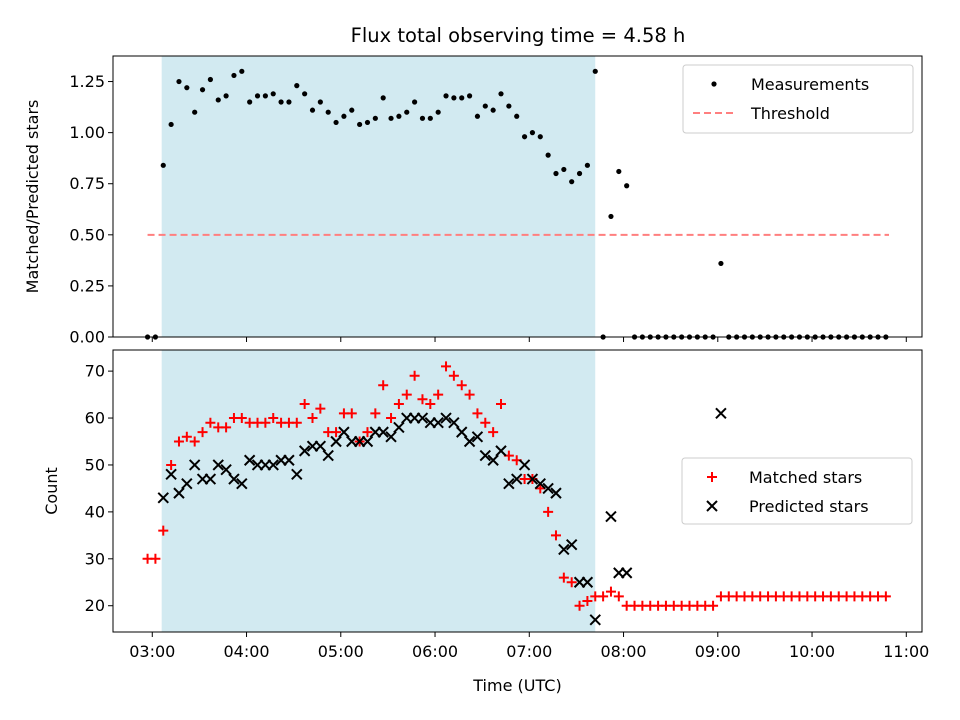  I want to click on top-y-tick-label: 0.50, so click(87, 234).